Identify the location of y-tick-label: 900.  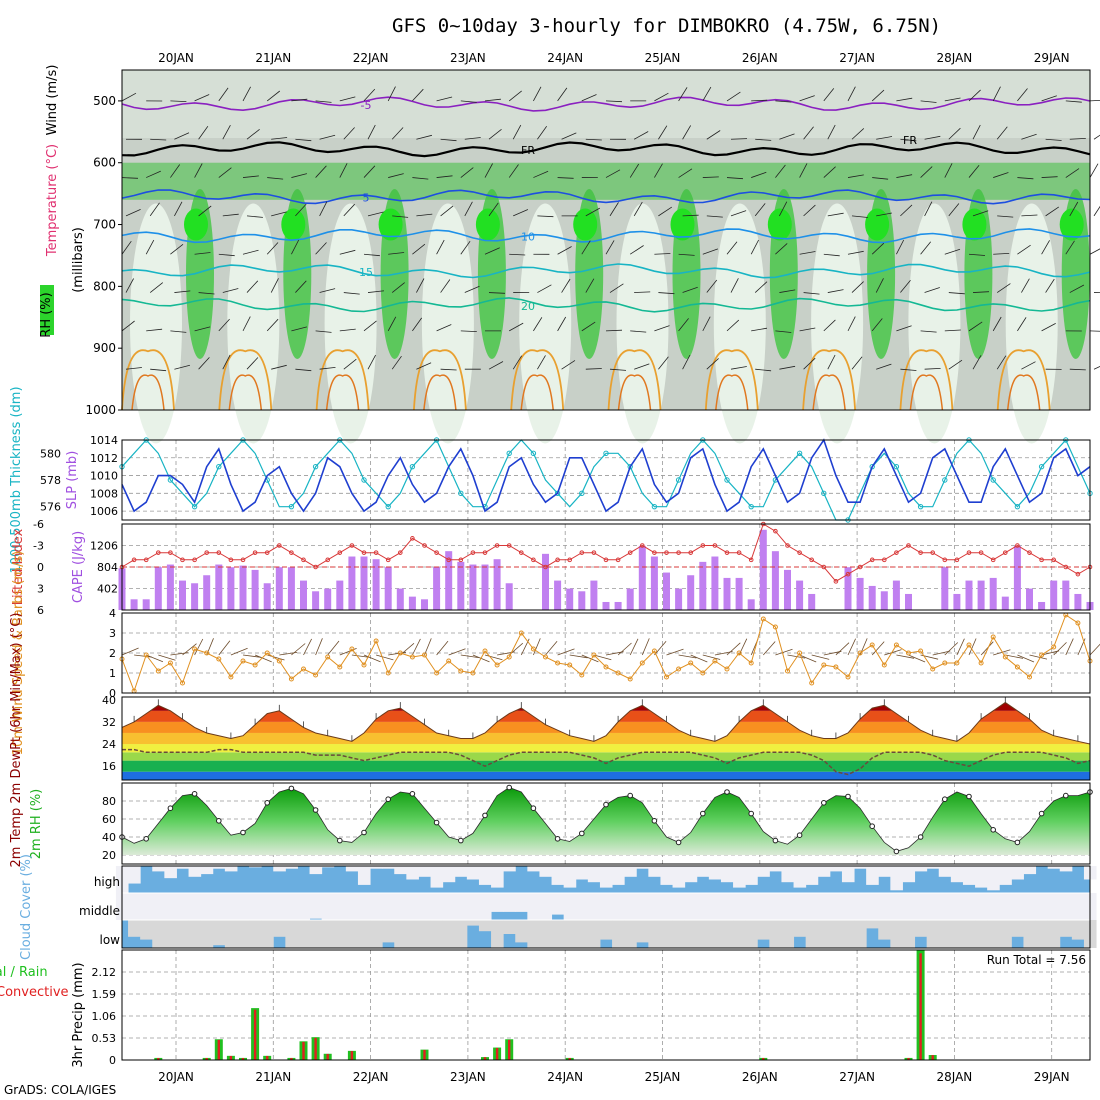
(104, 348).